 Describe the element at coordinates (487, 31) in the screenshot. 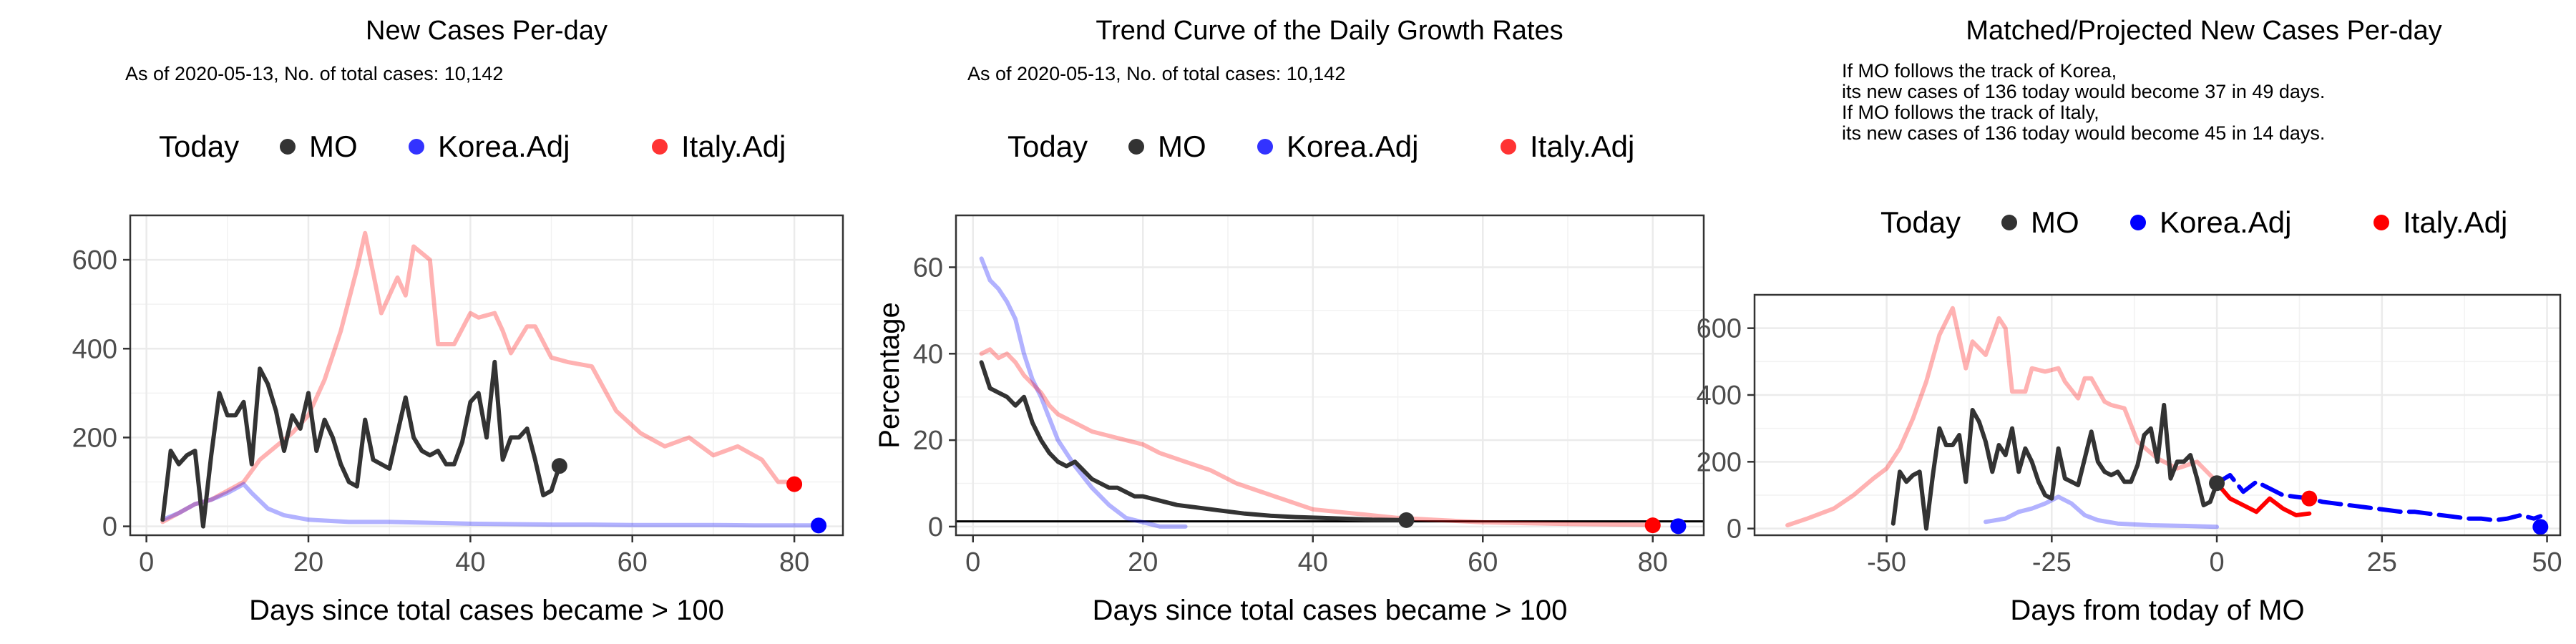

I see `chart-title: New Cases Per-day` at that location.